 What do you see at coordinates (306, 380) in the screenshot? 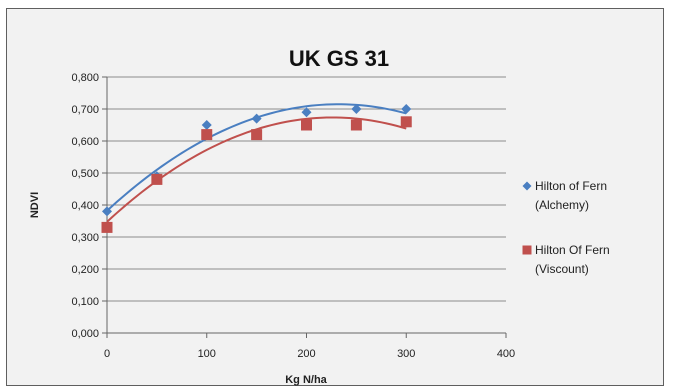
I see `x-axis-label: Kg N/ha` at bounding box center [306, 380].